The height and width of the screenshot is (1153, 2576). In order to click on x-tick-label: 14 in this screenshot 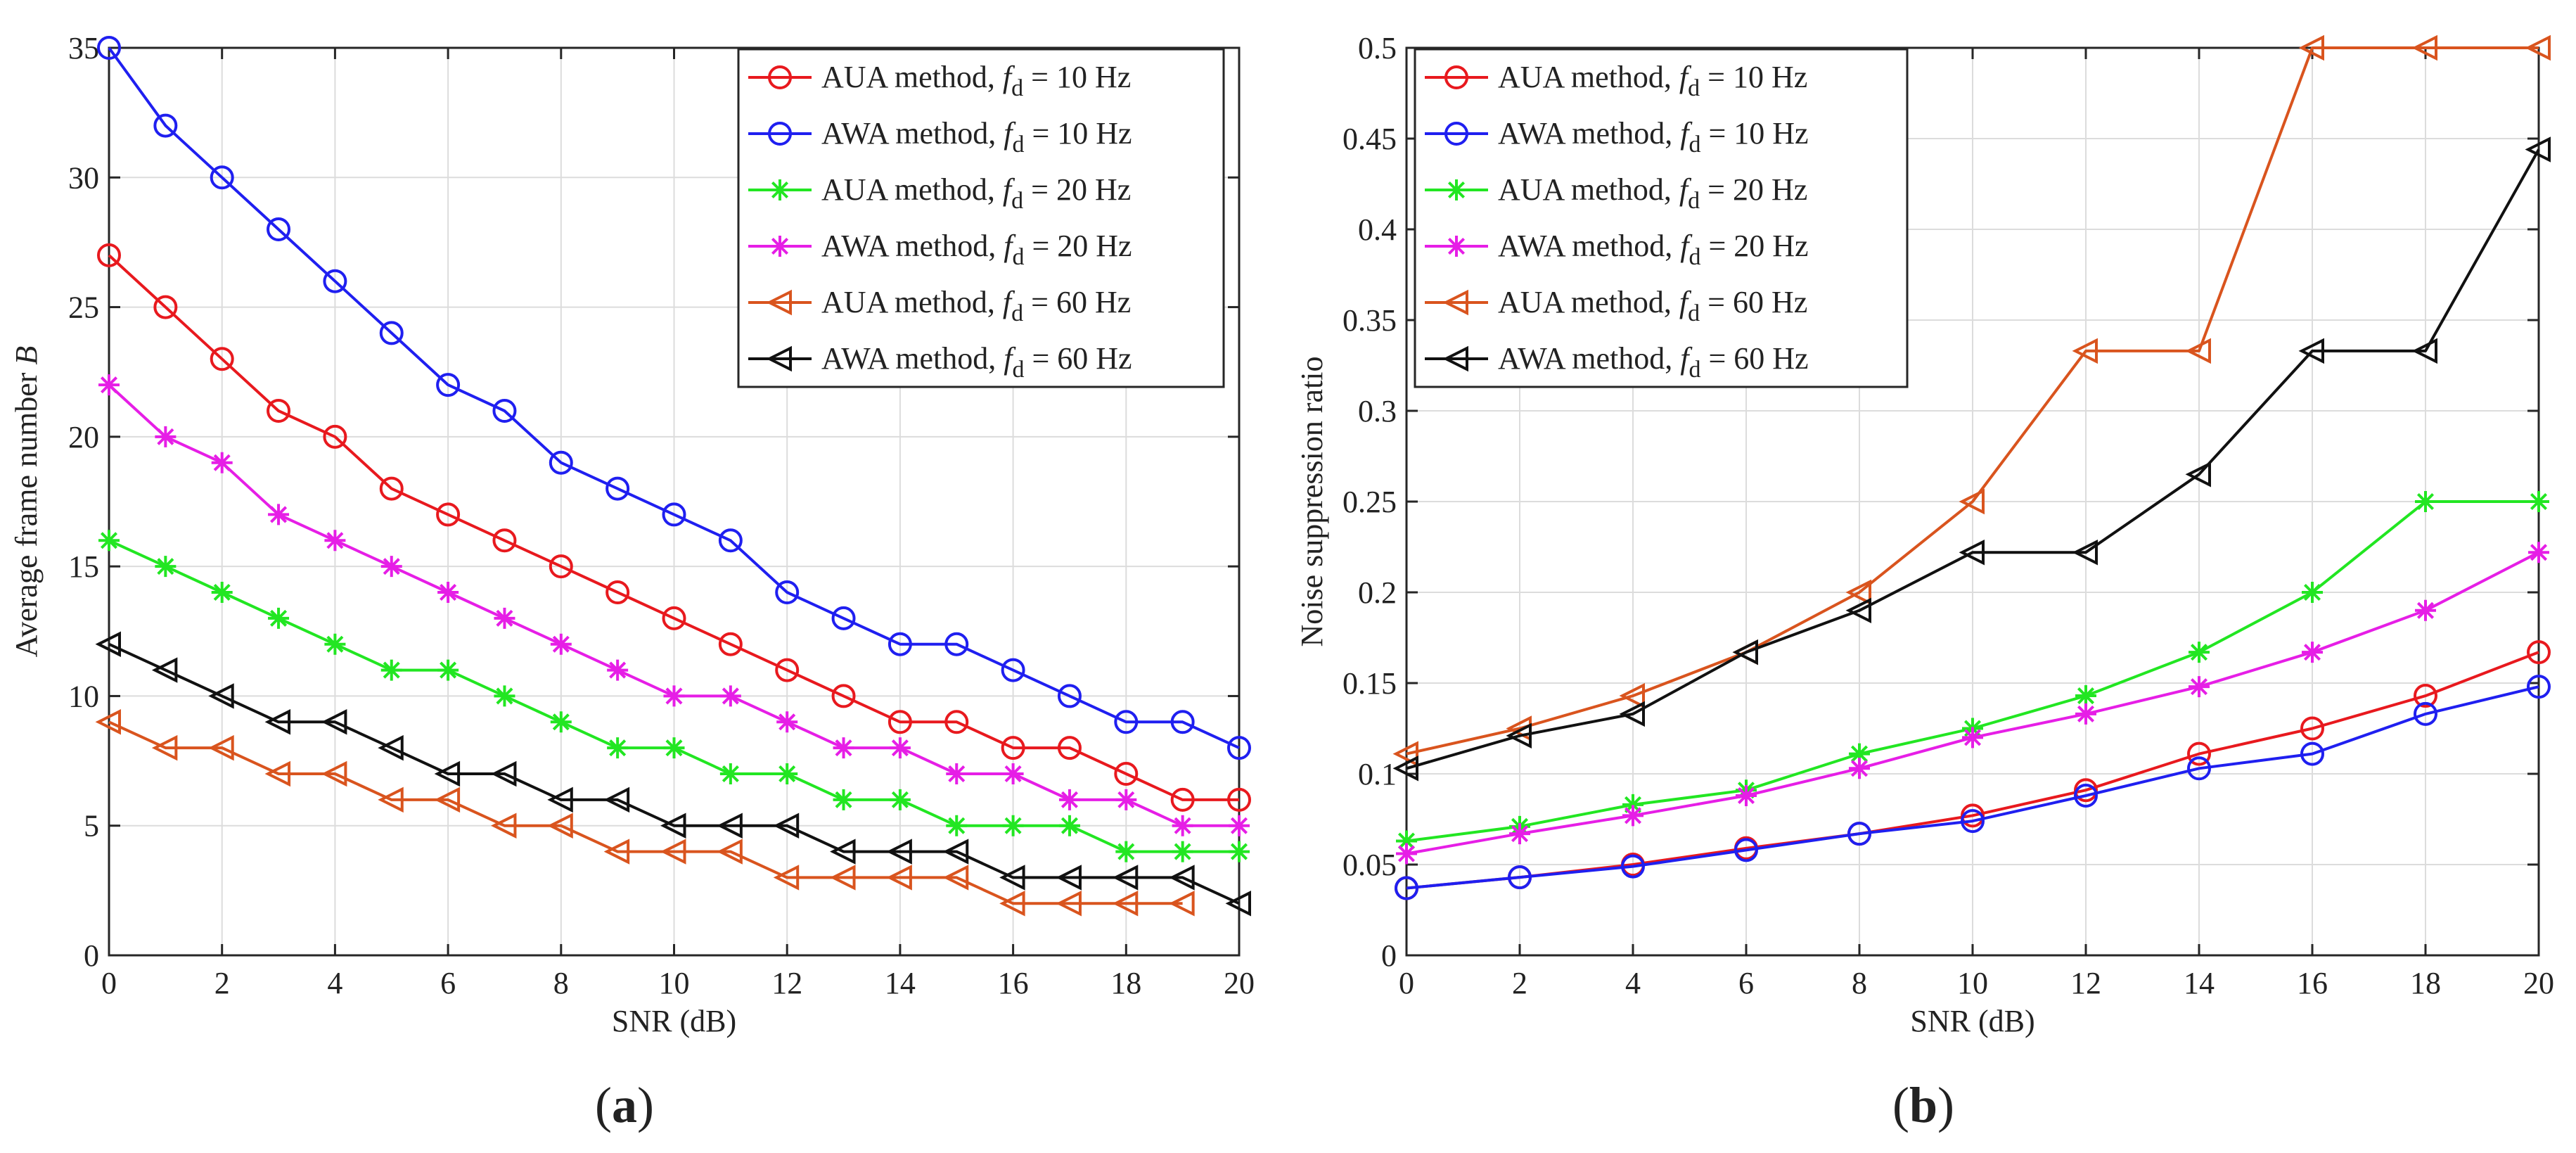, I will do `click(2199, 983)`.